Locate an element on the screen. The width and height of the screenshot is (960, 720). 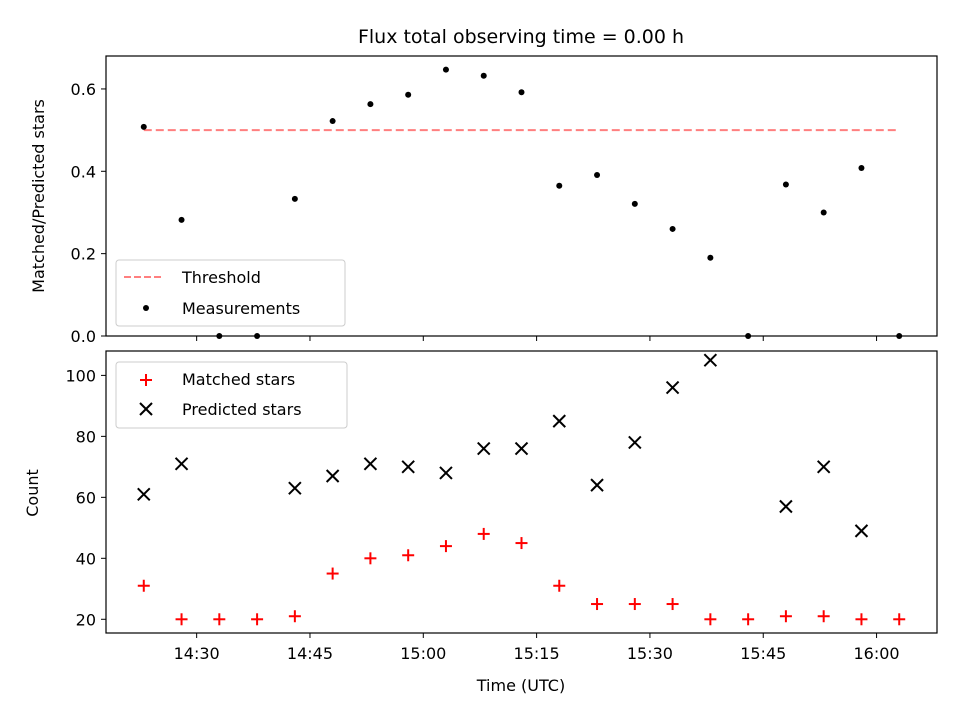
top-legend: Threshold Measurements is located at coordinates (230, 293).